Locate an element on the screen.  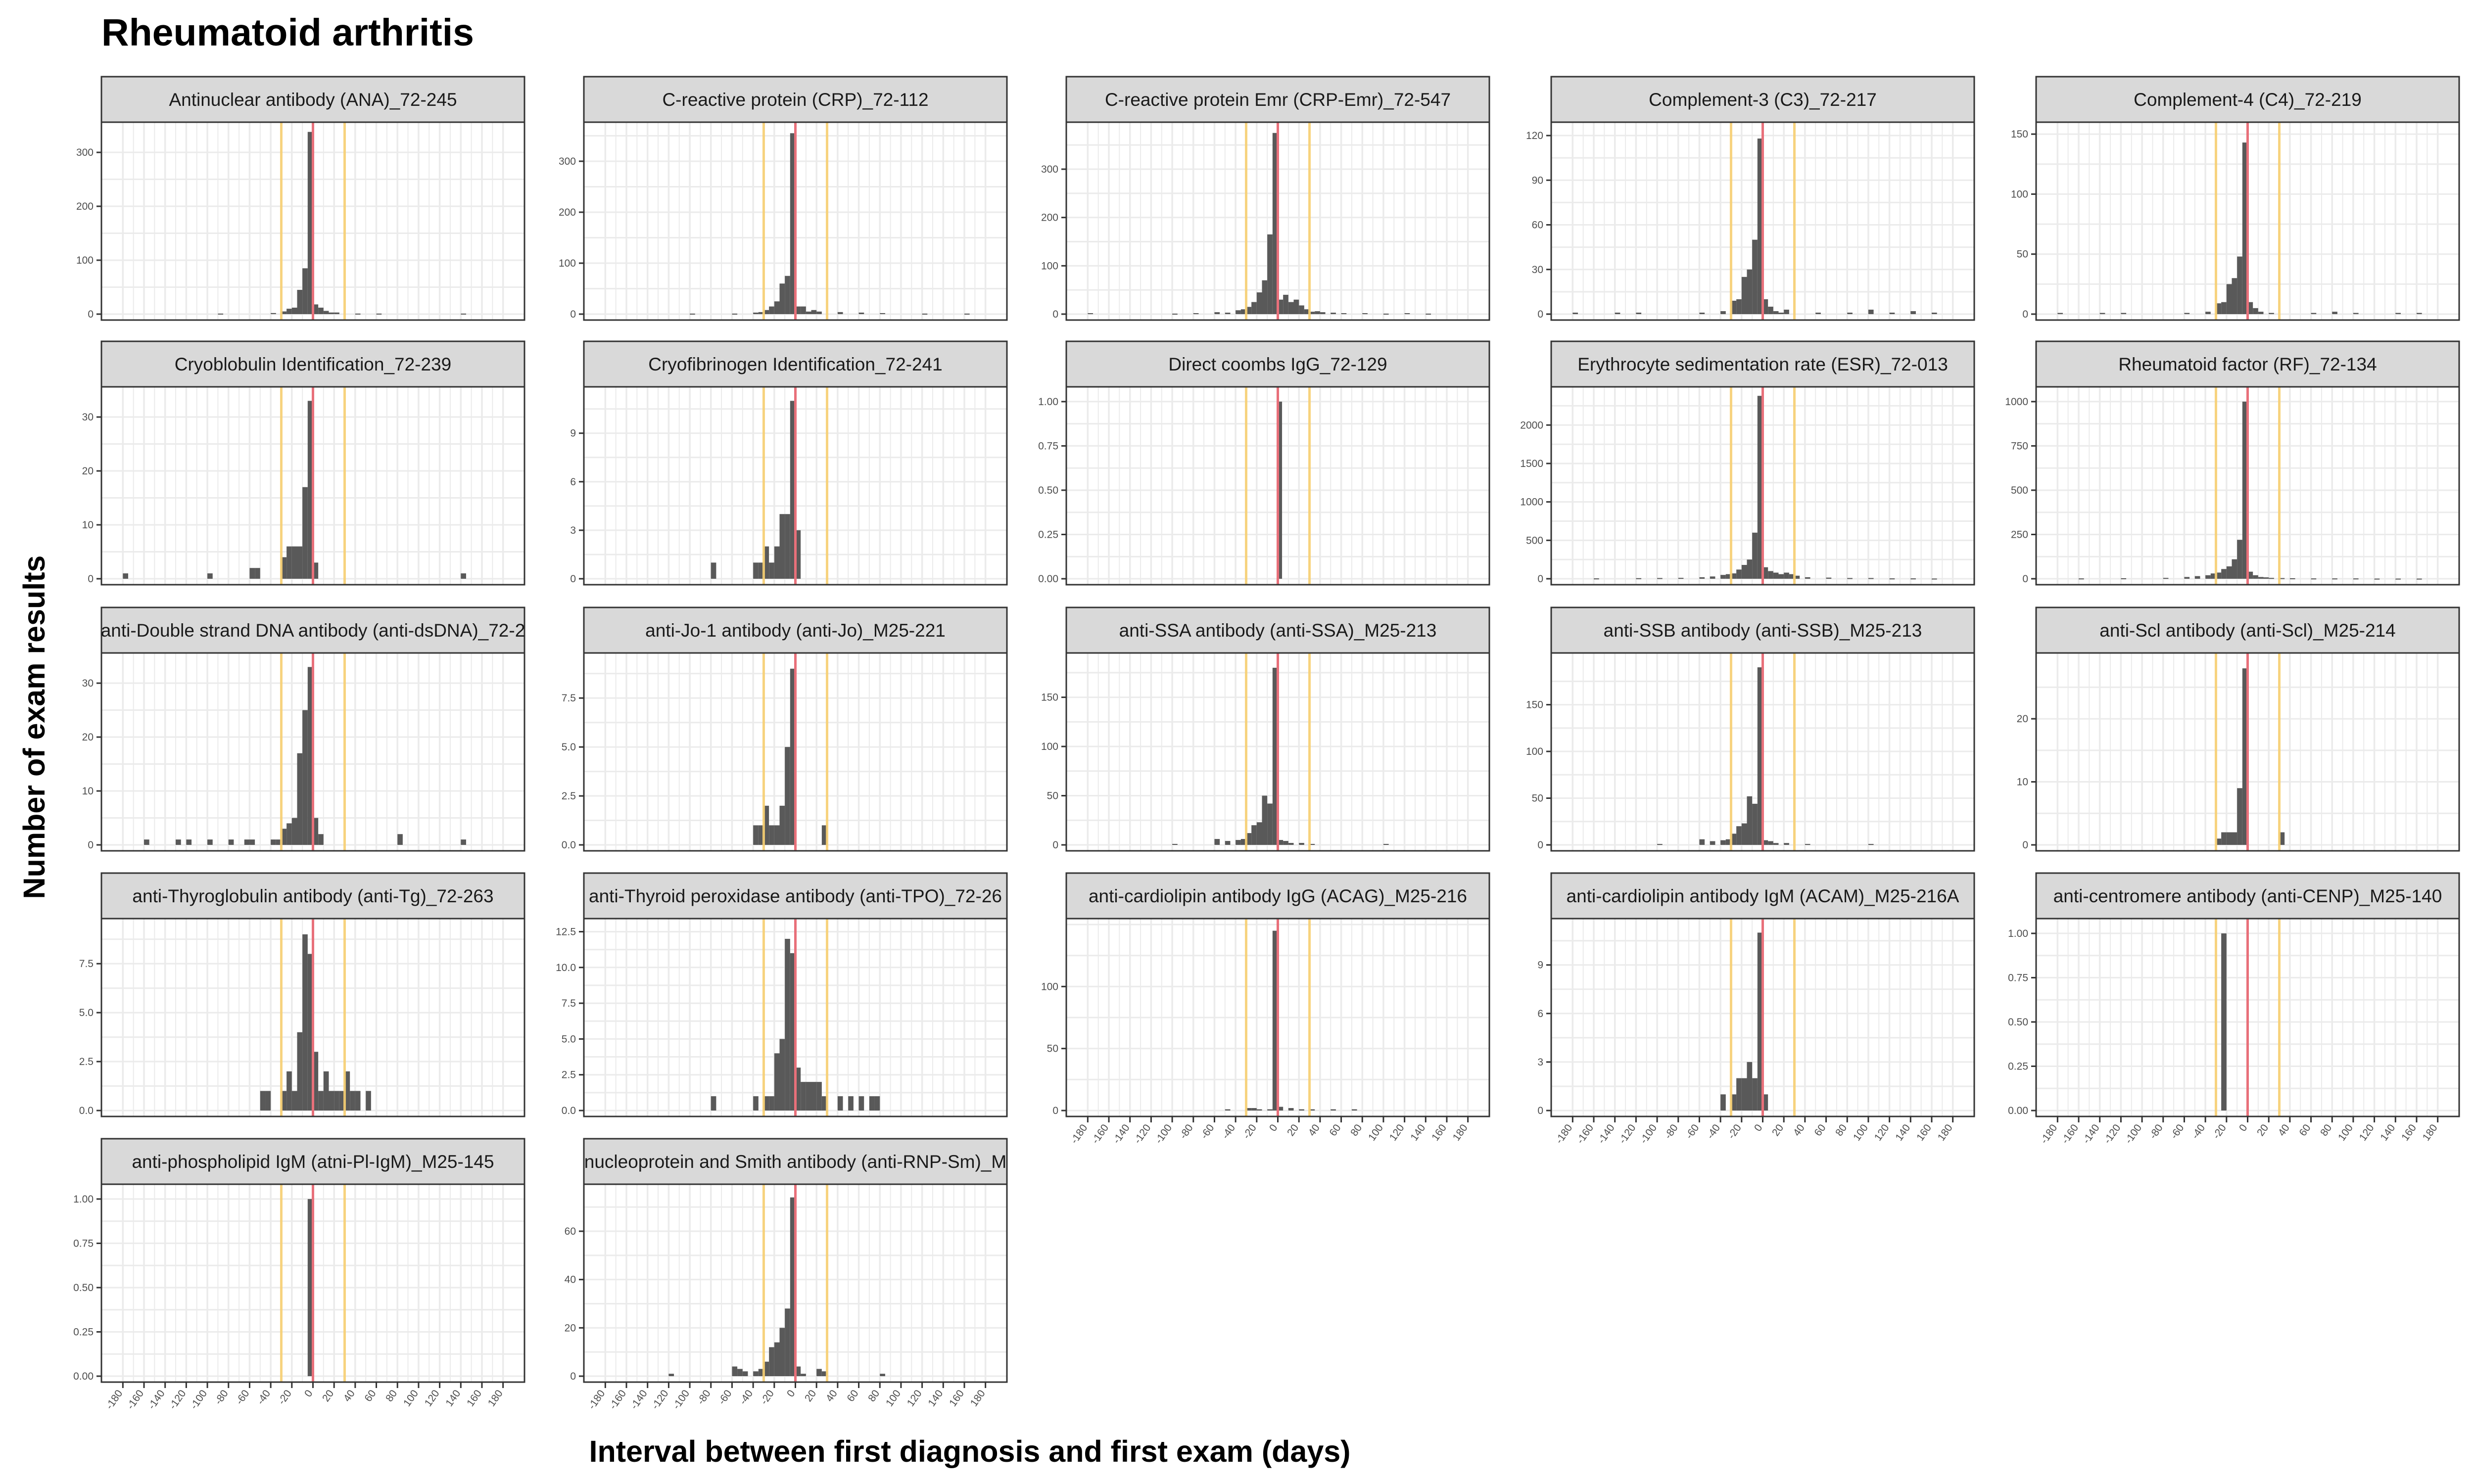
grid is located at coordinates (2248, 486).